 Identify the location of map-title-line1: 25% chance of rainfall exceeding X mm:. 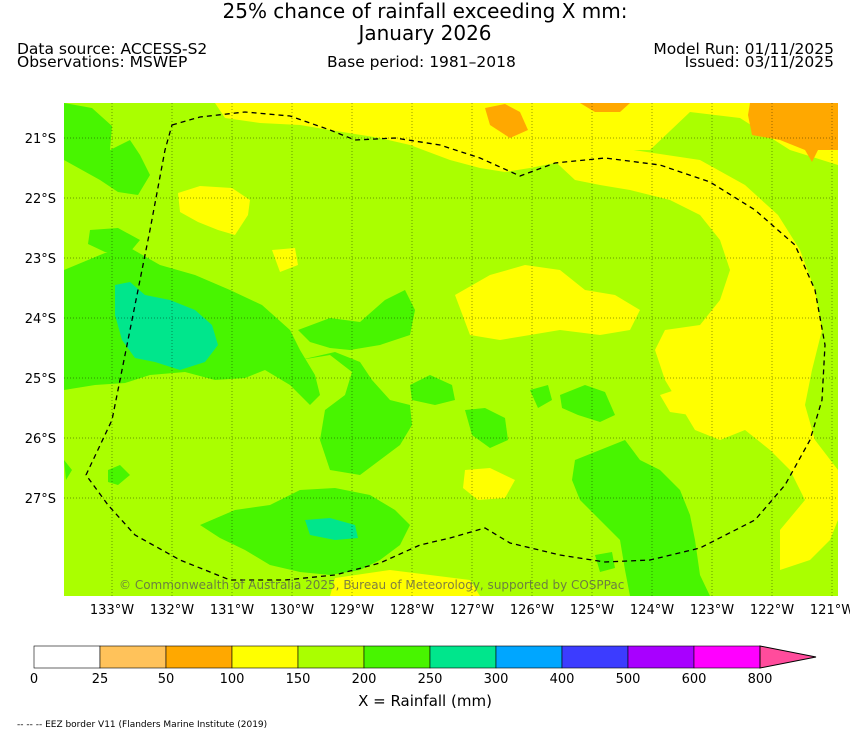
(425, 11).